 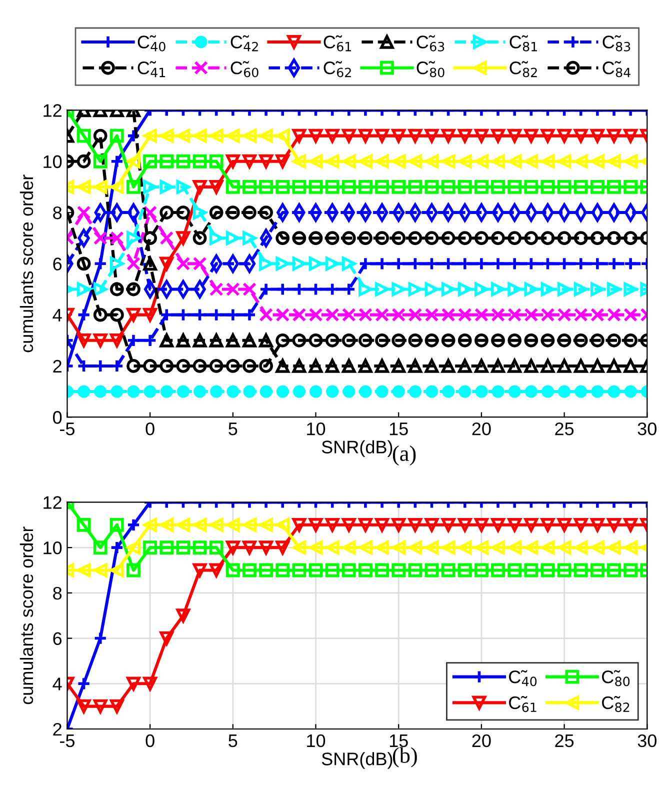 I want to click on y-tick-label: 0, so click(x=57, y=417).